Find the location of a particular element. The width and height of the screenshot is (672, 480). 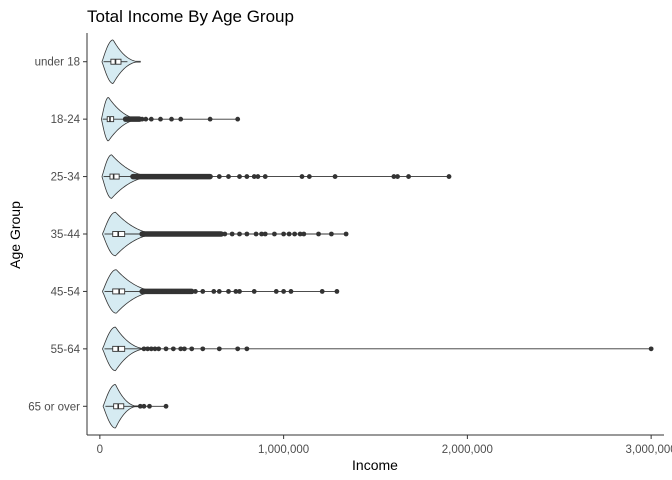

y-tick-label: 65 or over is located at coordinates (54, 407).